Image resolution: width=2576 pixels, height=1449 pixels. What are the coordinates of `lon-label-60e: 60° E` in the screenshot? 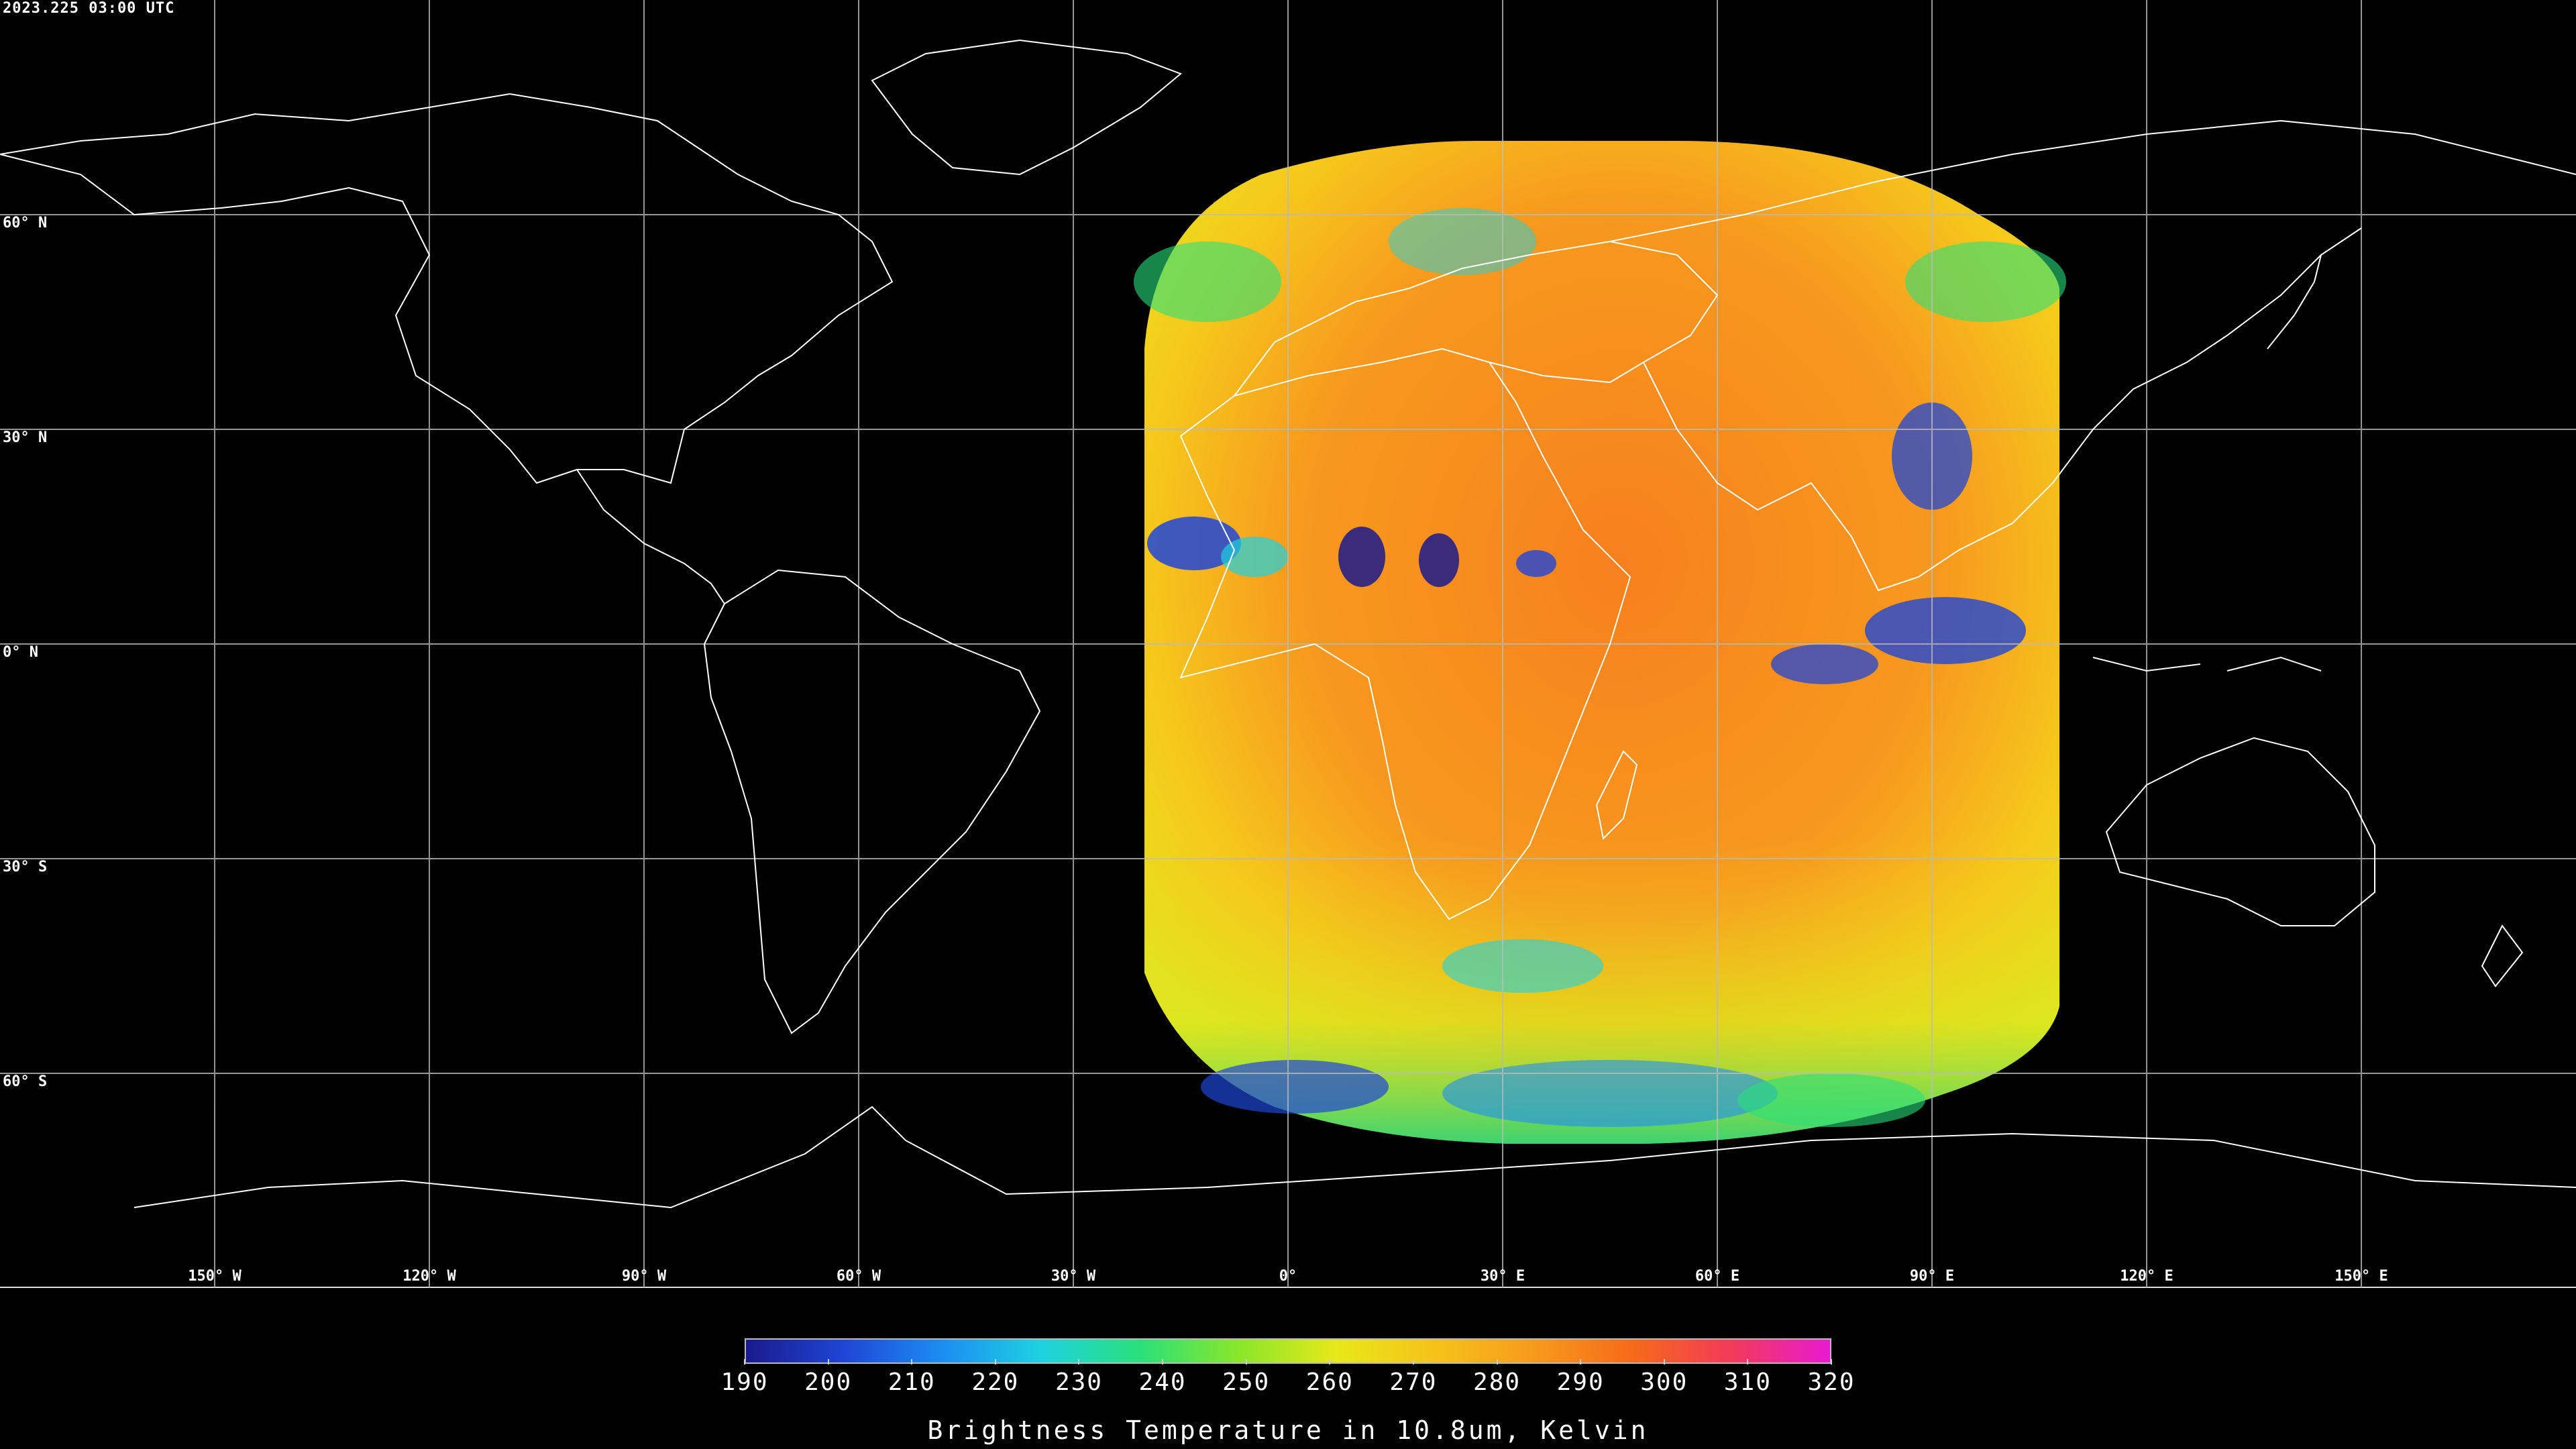 It's located at (1717, 1276).